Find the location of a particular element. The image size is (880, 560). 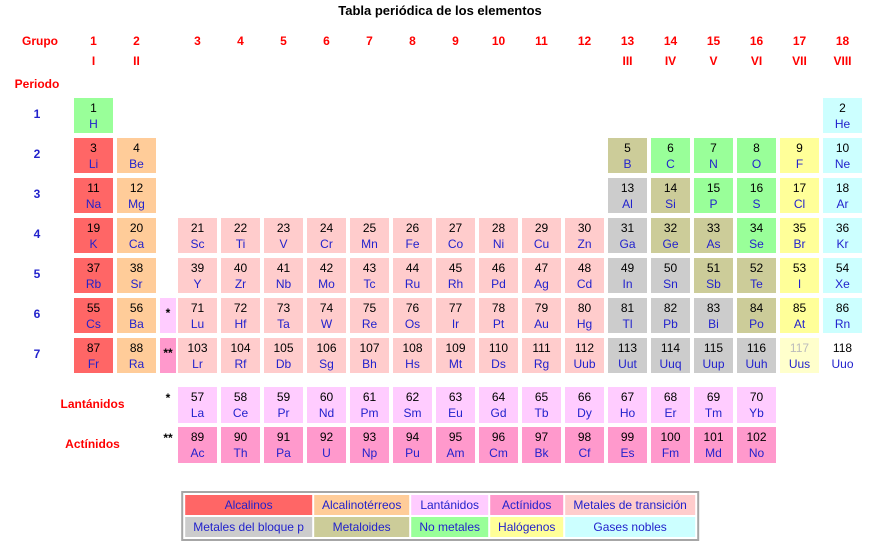

element-Fe: 26 Fe is located at coordinates (412, 235).